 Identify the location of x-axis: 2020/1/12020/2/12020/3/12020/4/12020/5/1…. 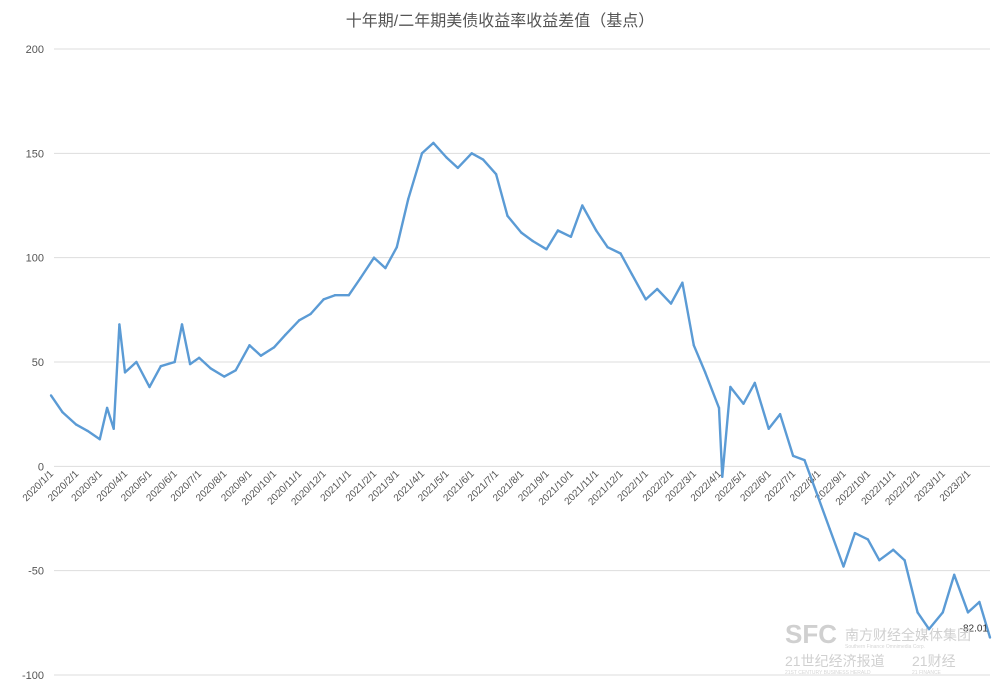
(497, 488).